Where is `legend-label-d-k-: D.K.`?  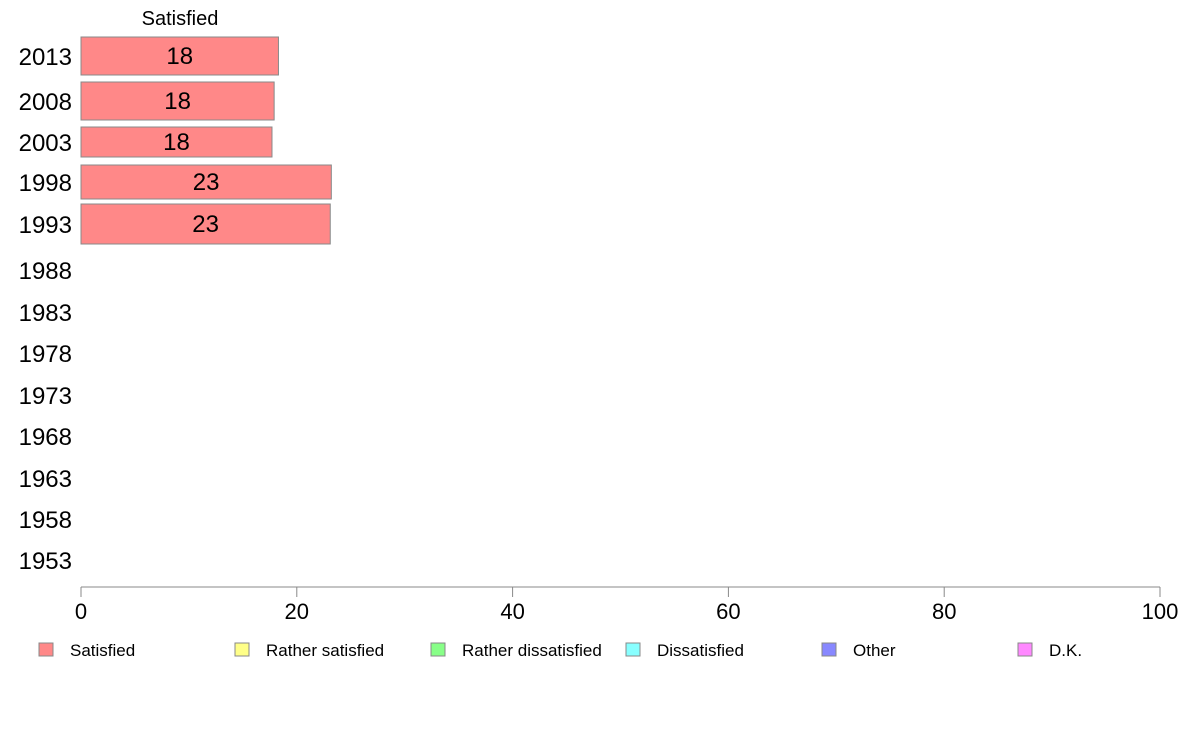 legend-label-d-k-: D.K. is located at coordinates (1065, 650).